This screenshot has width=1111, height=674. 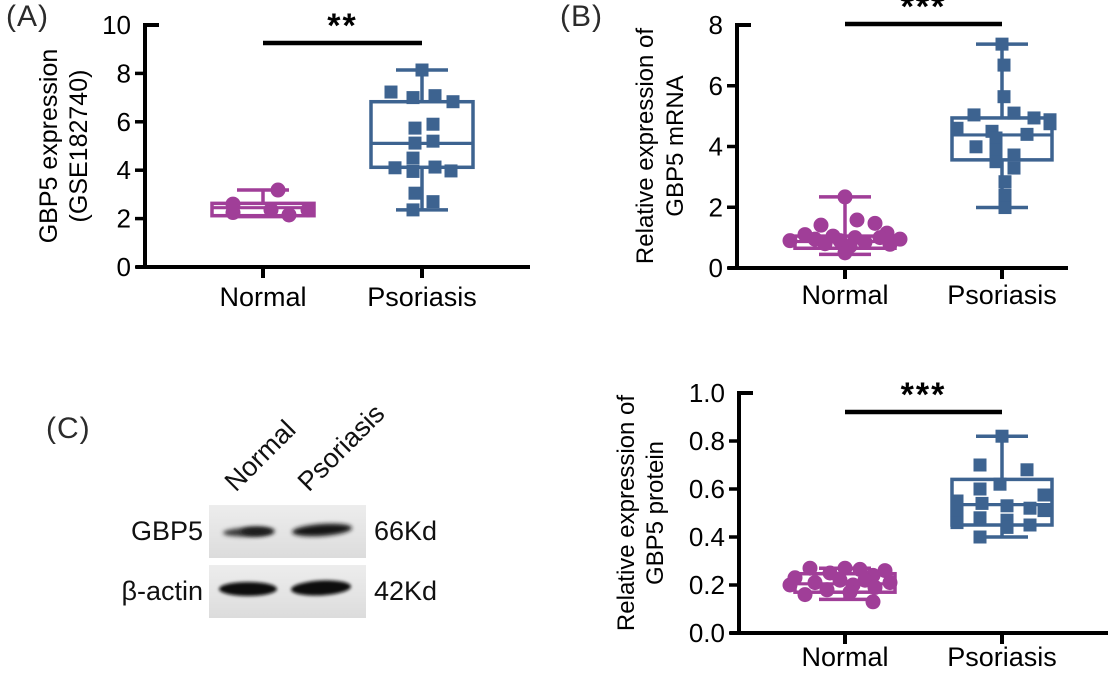 What do you see at coordinates (68, 428) in the screenshot?
I see `panel-c-label: (C)` at bounding box center [68, 428].